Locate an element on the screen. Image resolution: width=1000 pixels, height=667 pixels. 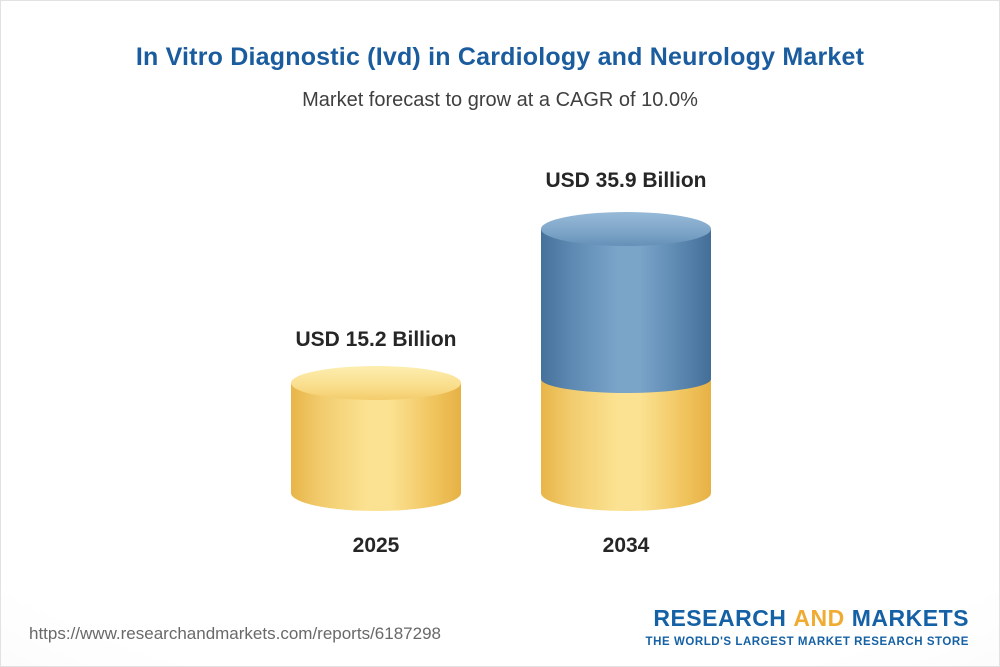
value-label-2034: USD 35.9 Billion is located at coordinates (626, 180).